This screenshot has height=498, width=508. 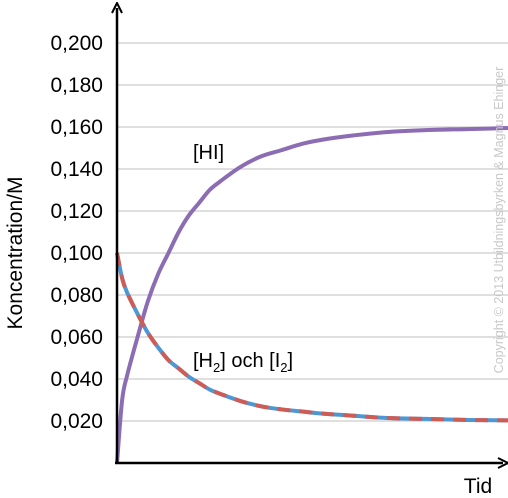 What do you see at coordinates (76, 253) in the screenshot?
I see `y-tick-label: 0,100` at bounding box center [76, 253].